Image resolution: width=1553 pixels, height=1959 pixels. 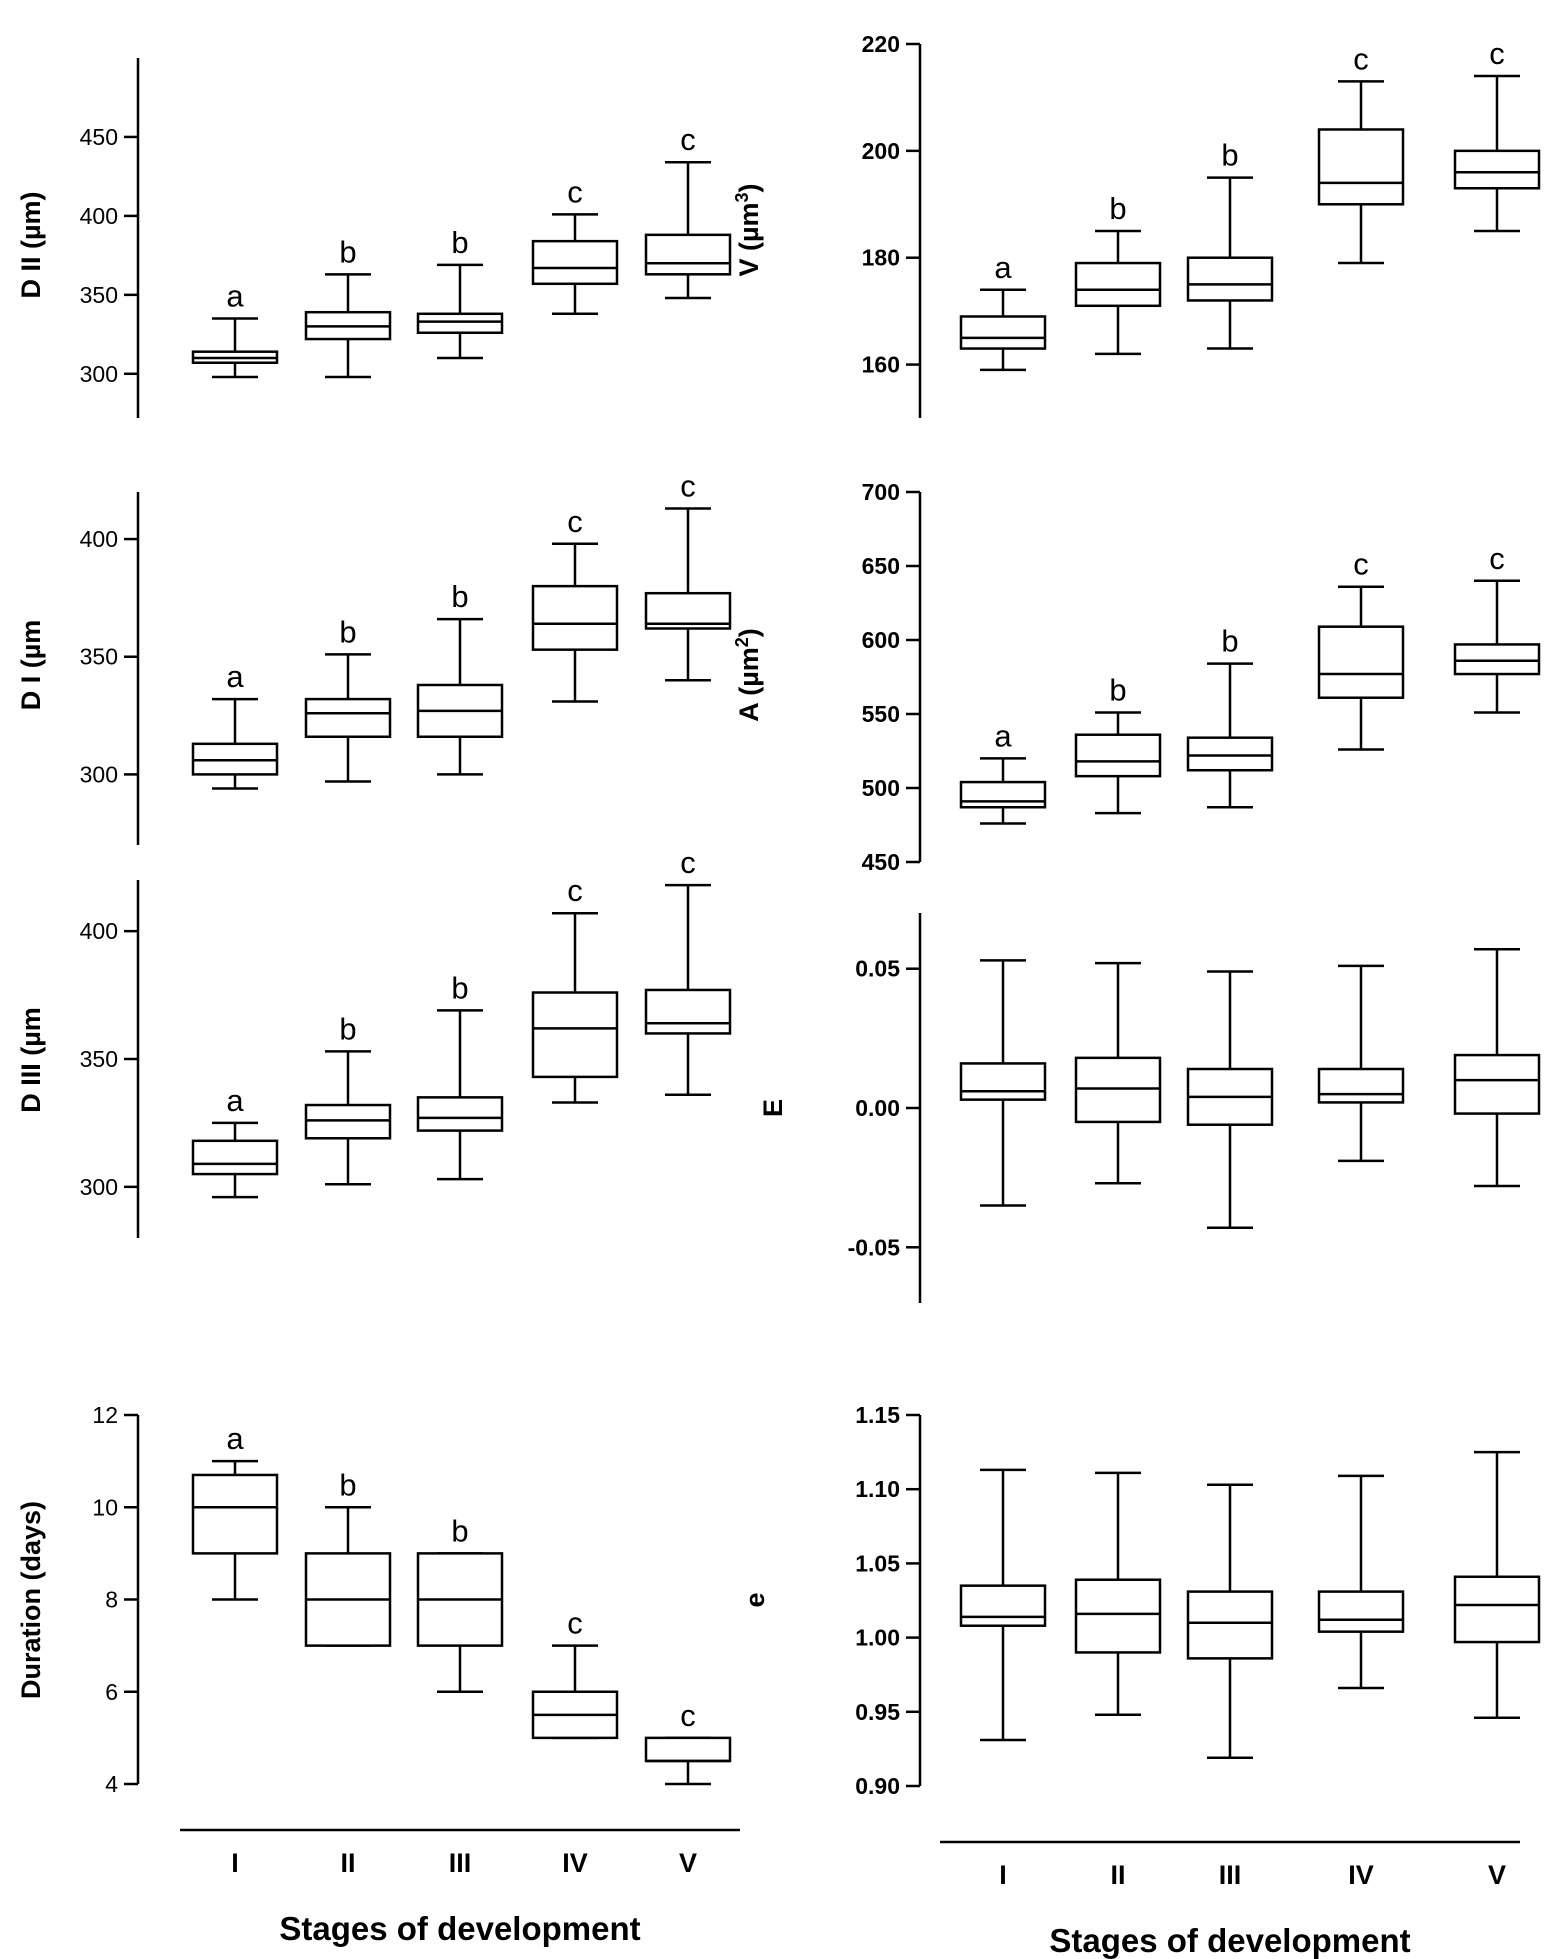 I want to click on panel-diii: 300 350 400 D III (µm a b b c c, so click(x=374, y=1041).